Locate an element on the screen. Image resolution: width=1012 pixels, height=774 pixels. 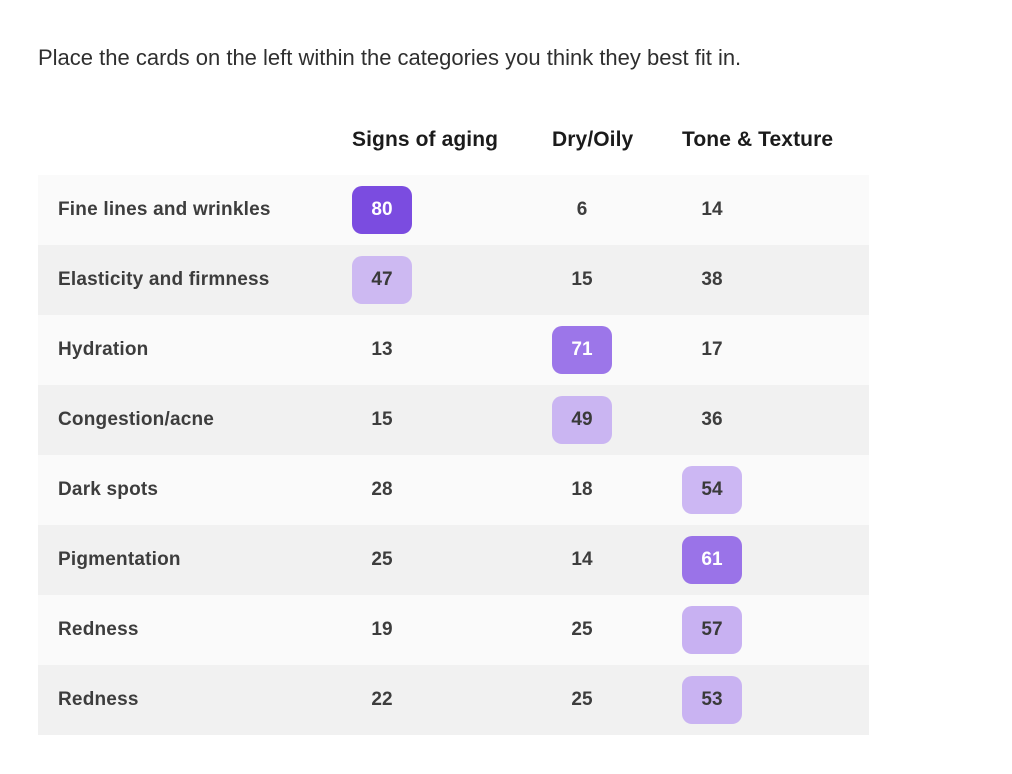
matrix-cell: 47 is located at coordinates (452, 280).